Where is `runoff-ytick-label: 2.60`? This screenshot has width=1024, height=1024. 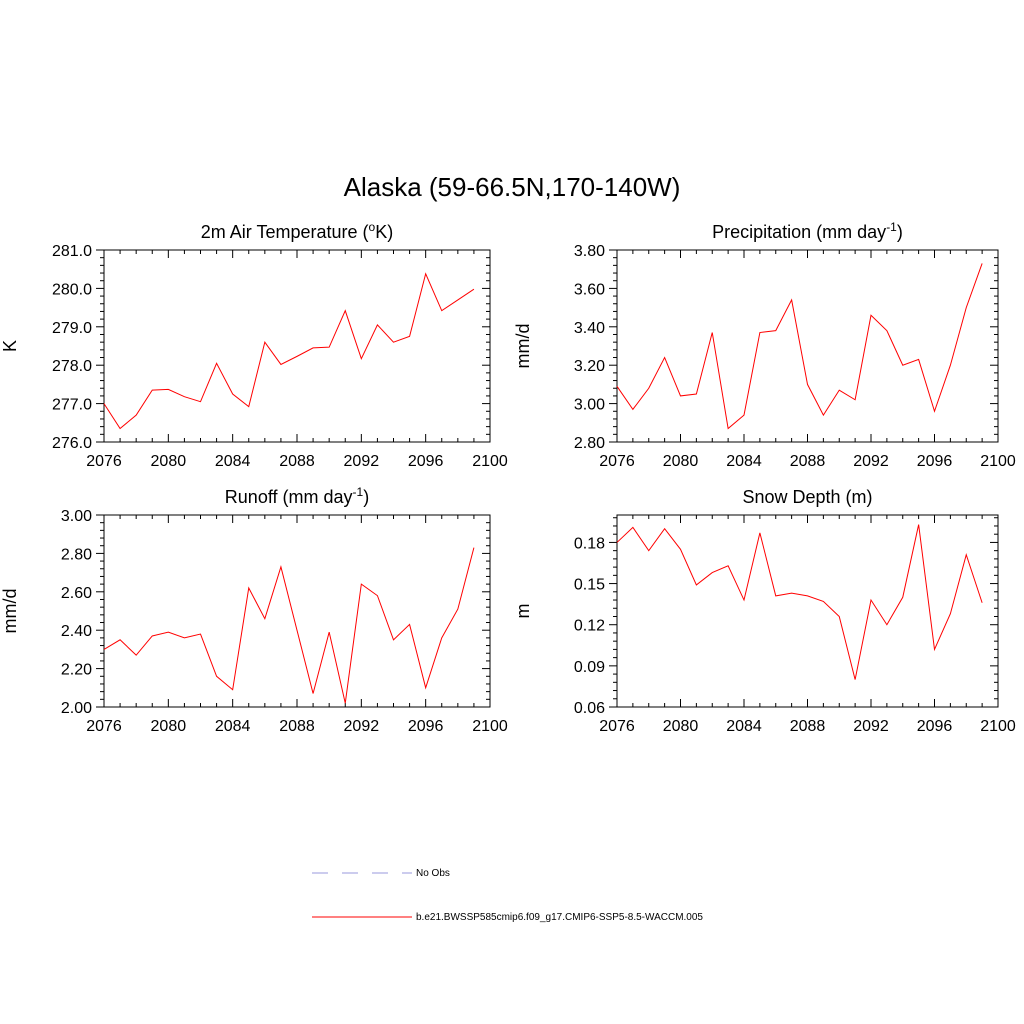
runoff-ytick-label: 2.60 is located at coordinates (76, 593).